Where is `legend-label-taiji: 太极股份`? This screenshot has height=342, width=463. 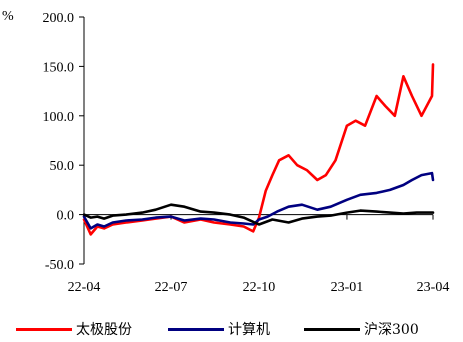
legend-label-taiji: 太极股份 is located at coordinates (104, 330).